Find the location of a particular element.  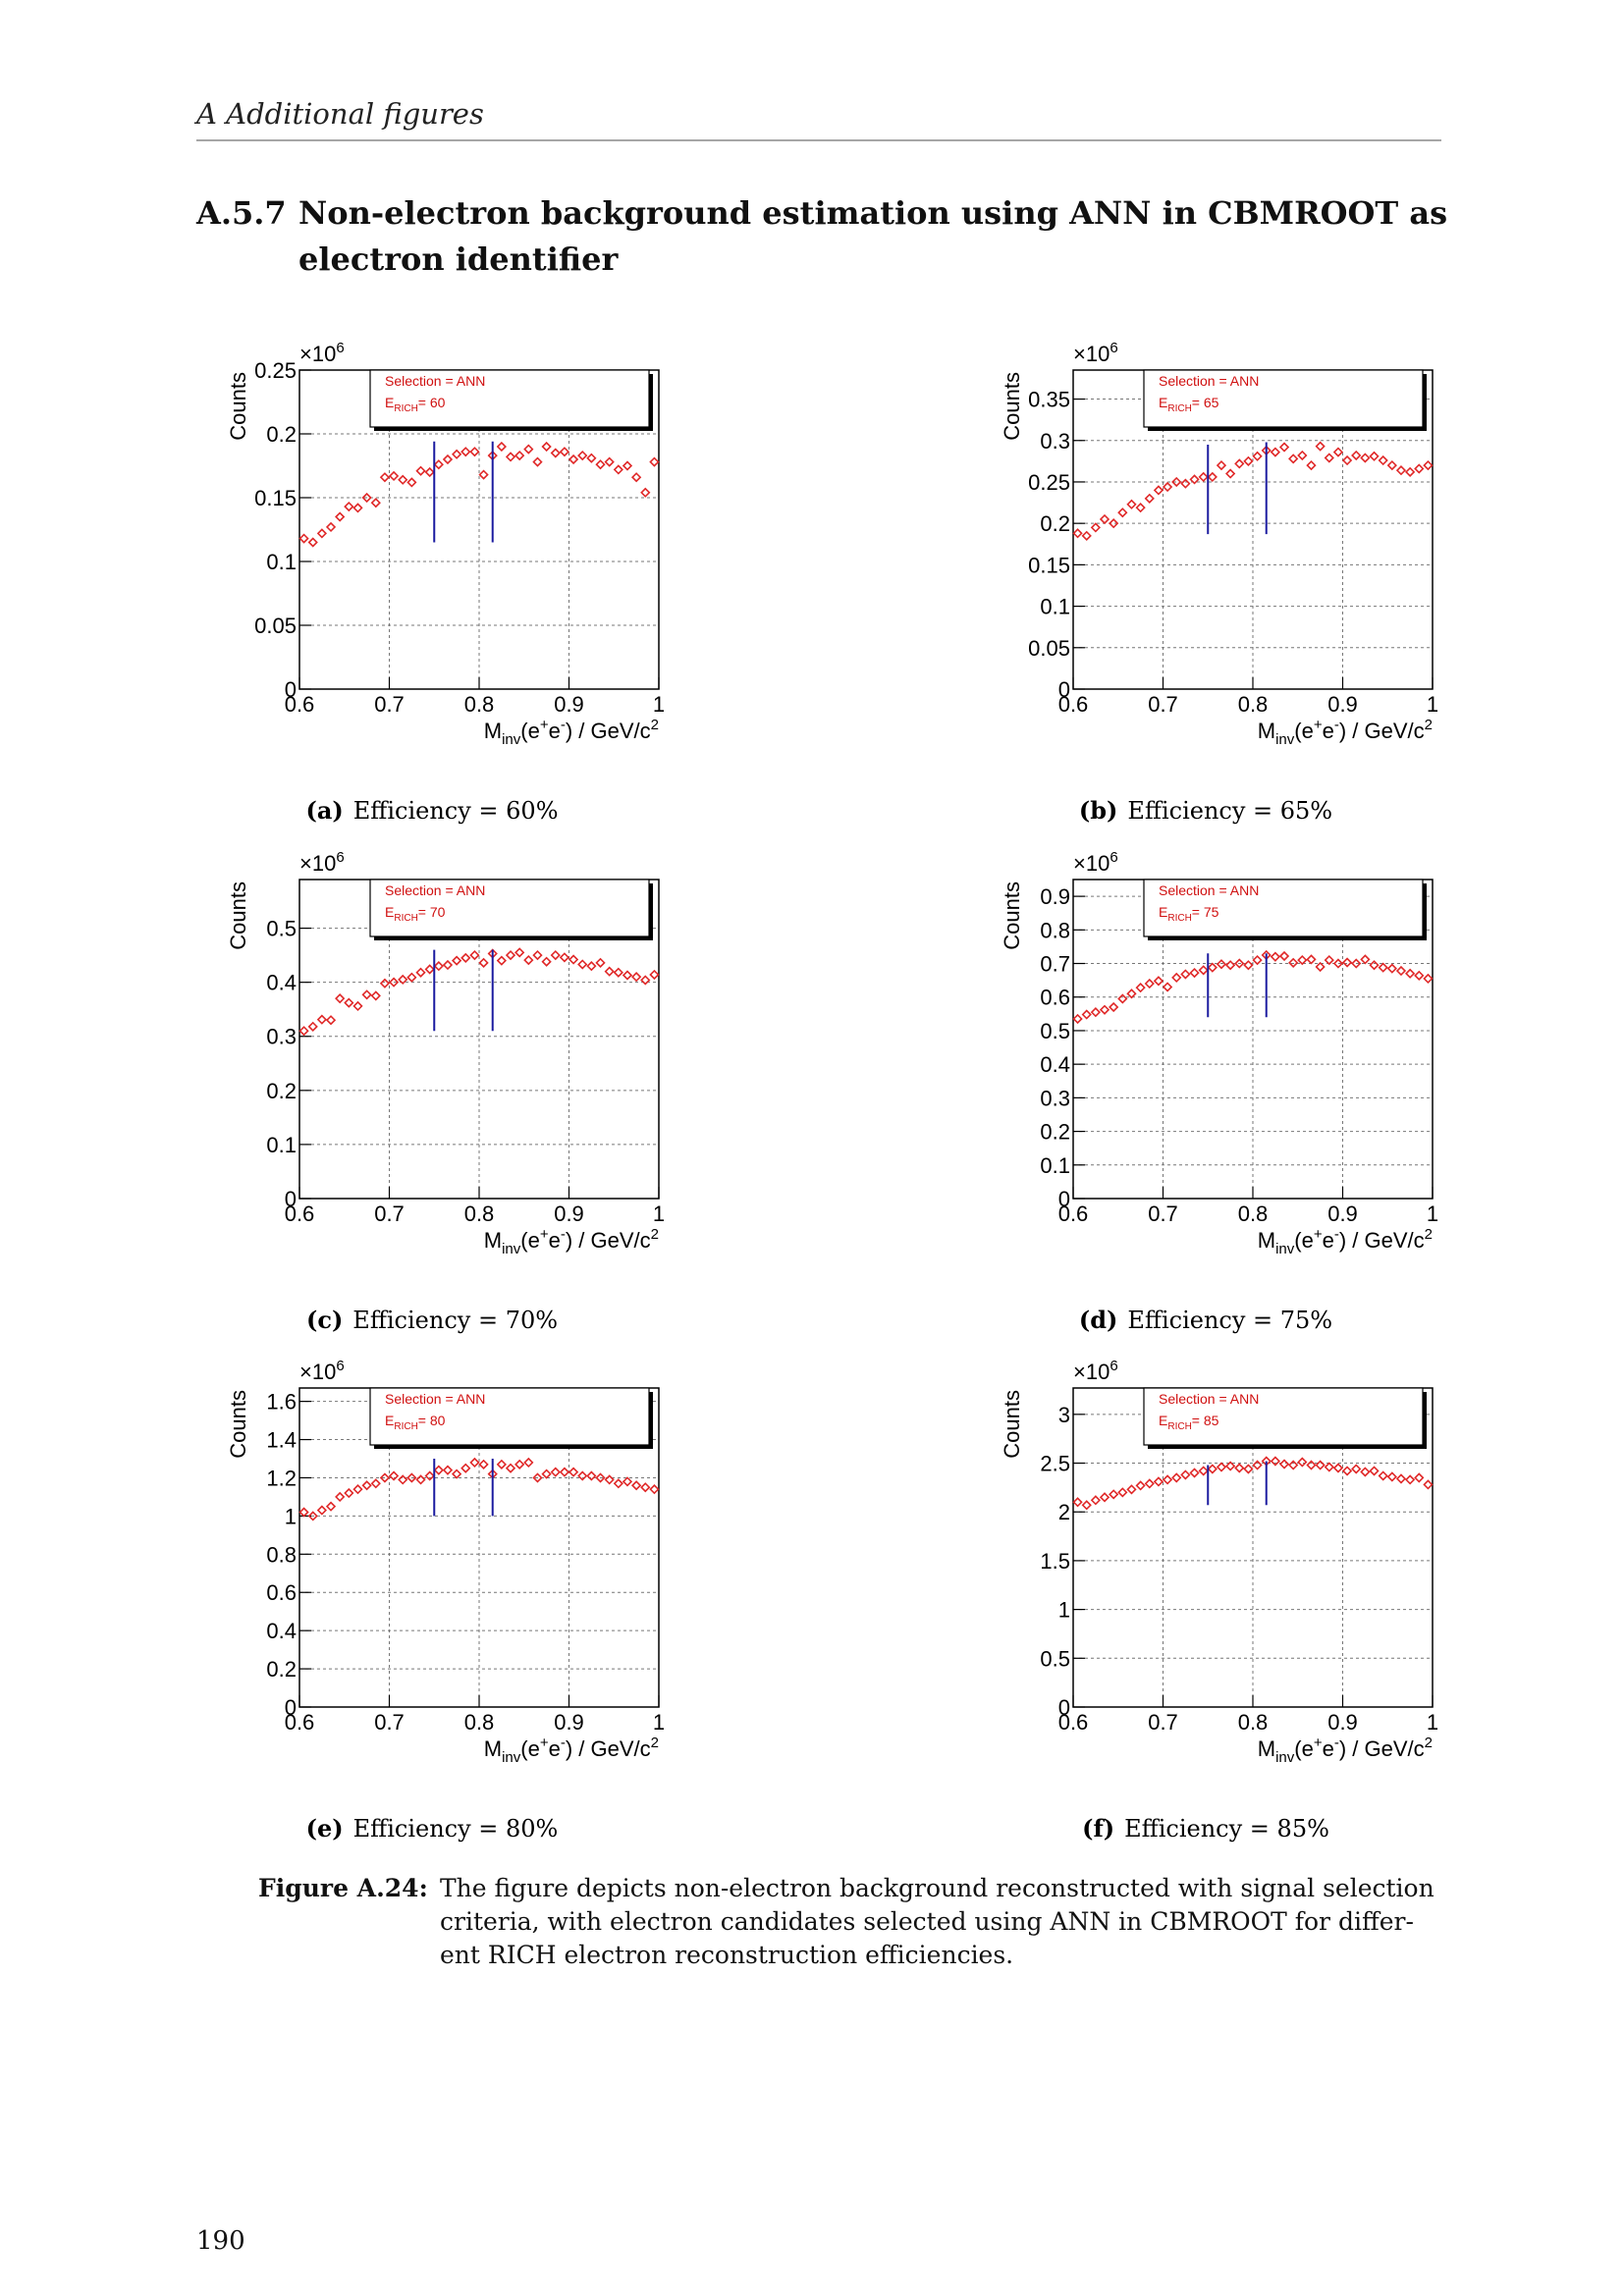

x-axis-label-part: 2 is located at coordinates (655, 1743).